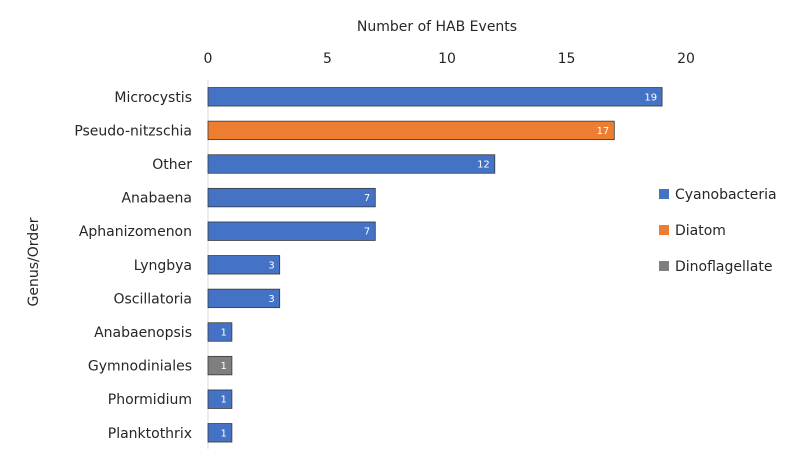  What do you see at coordinates (133, 131) in the screenshot?
I see `category-label-pseudo-nitzschia: Pseudo-nitzschia` at bounding box center [133, 131].